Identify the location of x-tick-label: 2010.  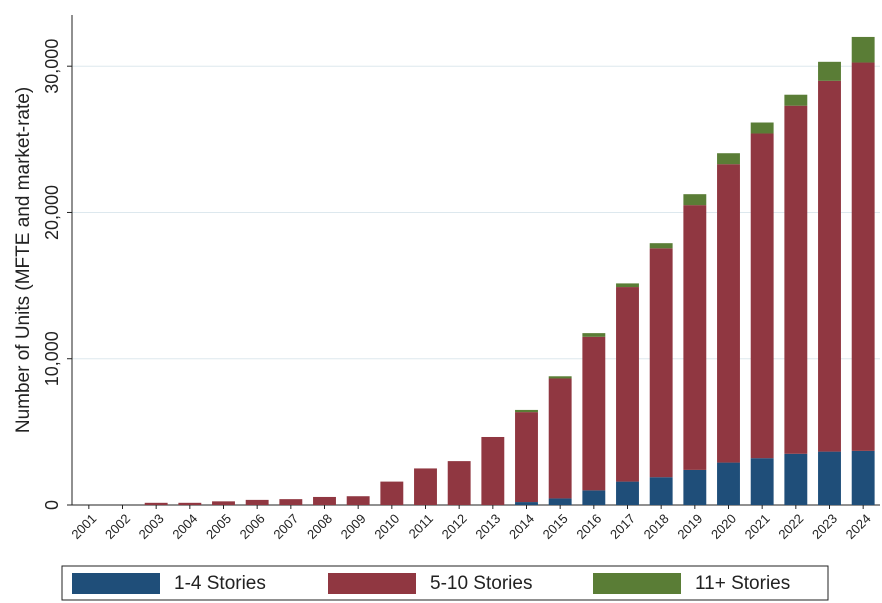
(386, 526).